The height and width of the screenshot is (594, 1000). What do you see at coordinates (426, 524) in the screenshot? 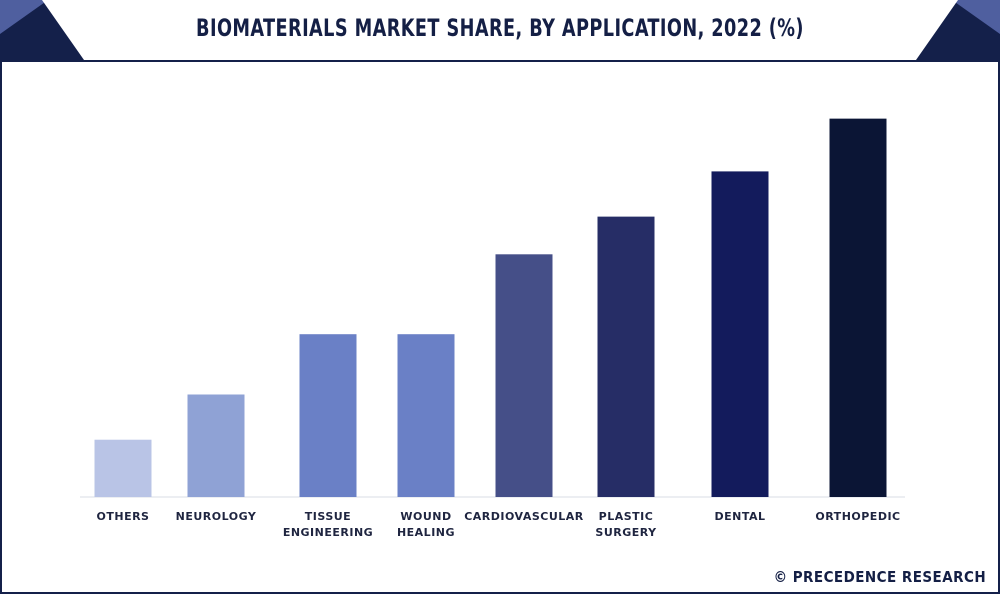
I see `x-tick-label: WOUND HEALING` at bounding box center [426, 524].